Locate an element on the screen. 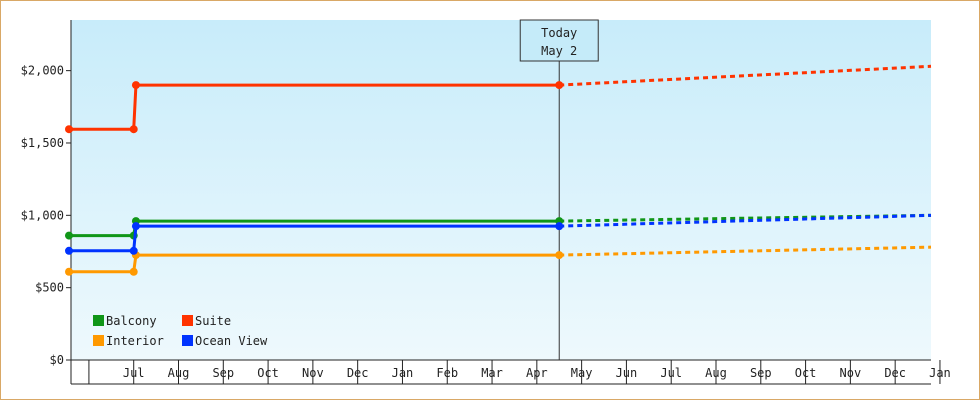 Image resolution: width=980 pixels, height=400 pixels. y-tick-label: $1,500 is located at coordinates (42, 143).